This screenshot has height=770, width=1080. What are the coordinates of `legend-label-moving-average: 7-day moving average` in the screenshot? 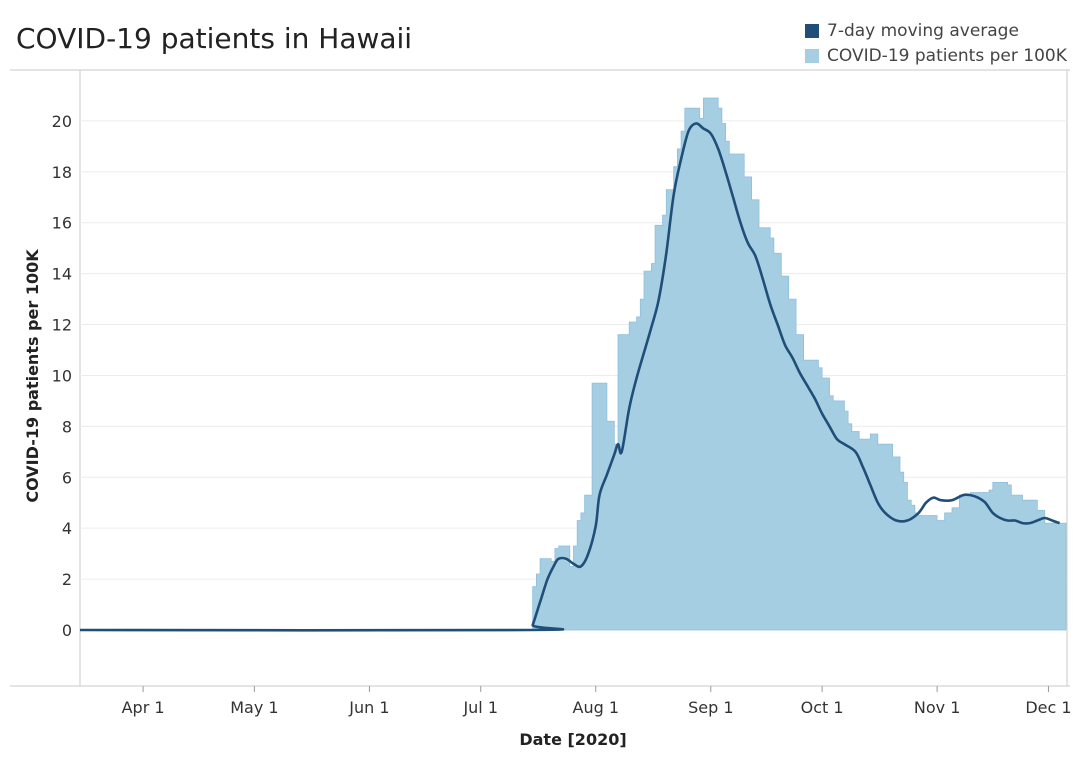 It's located at (923, 30).